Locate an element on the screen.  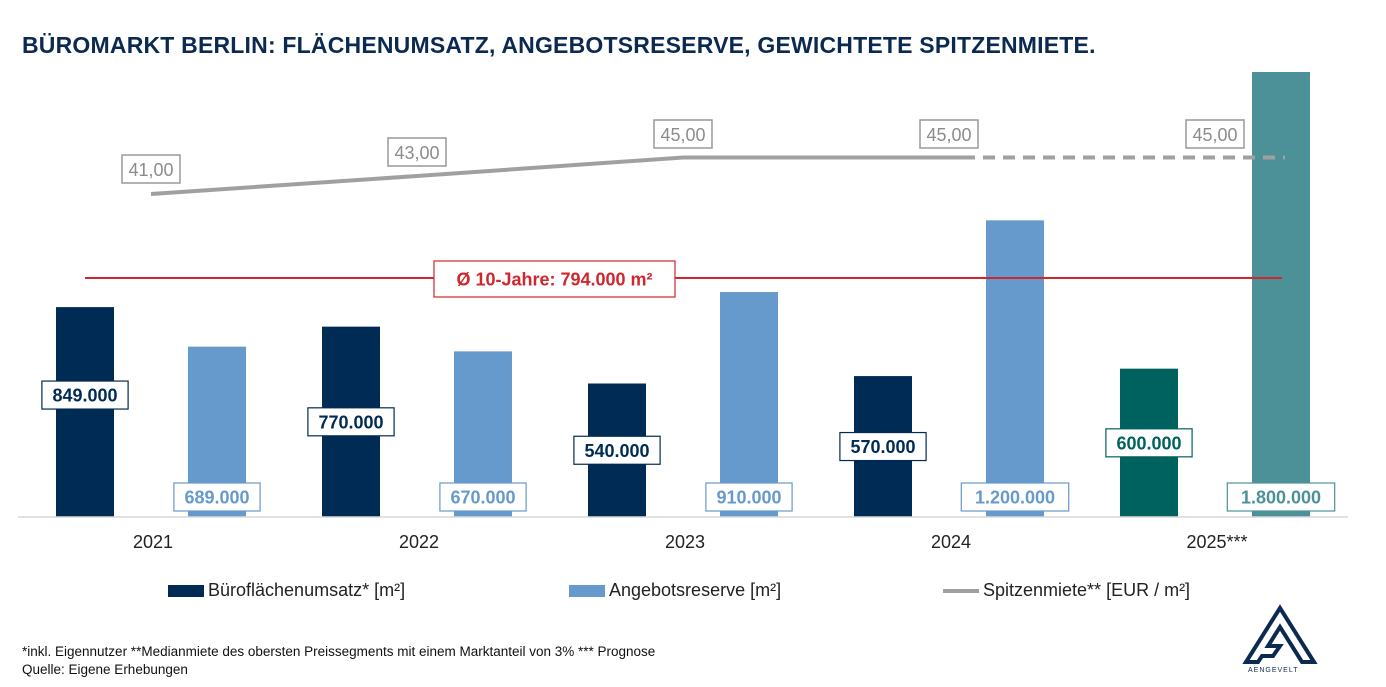
data-label-umsatz: 770.000 is located at coordinates (350, 422).